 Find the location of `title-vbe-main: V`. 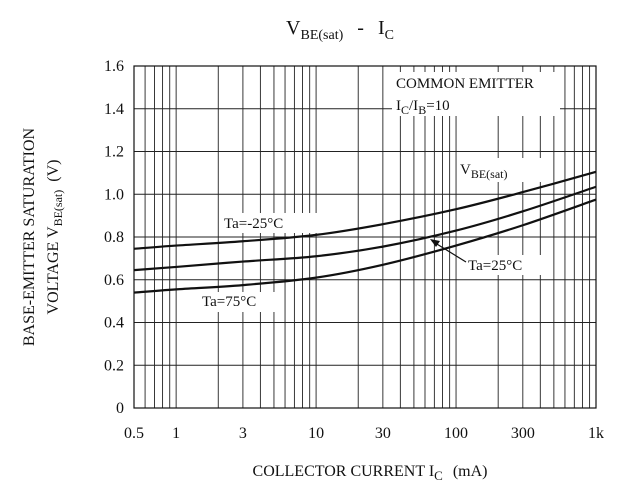

title-vbe-main: V is located at coordinates (293, 28).